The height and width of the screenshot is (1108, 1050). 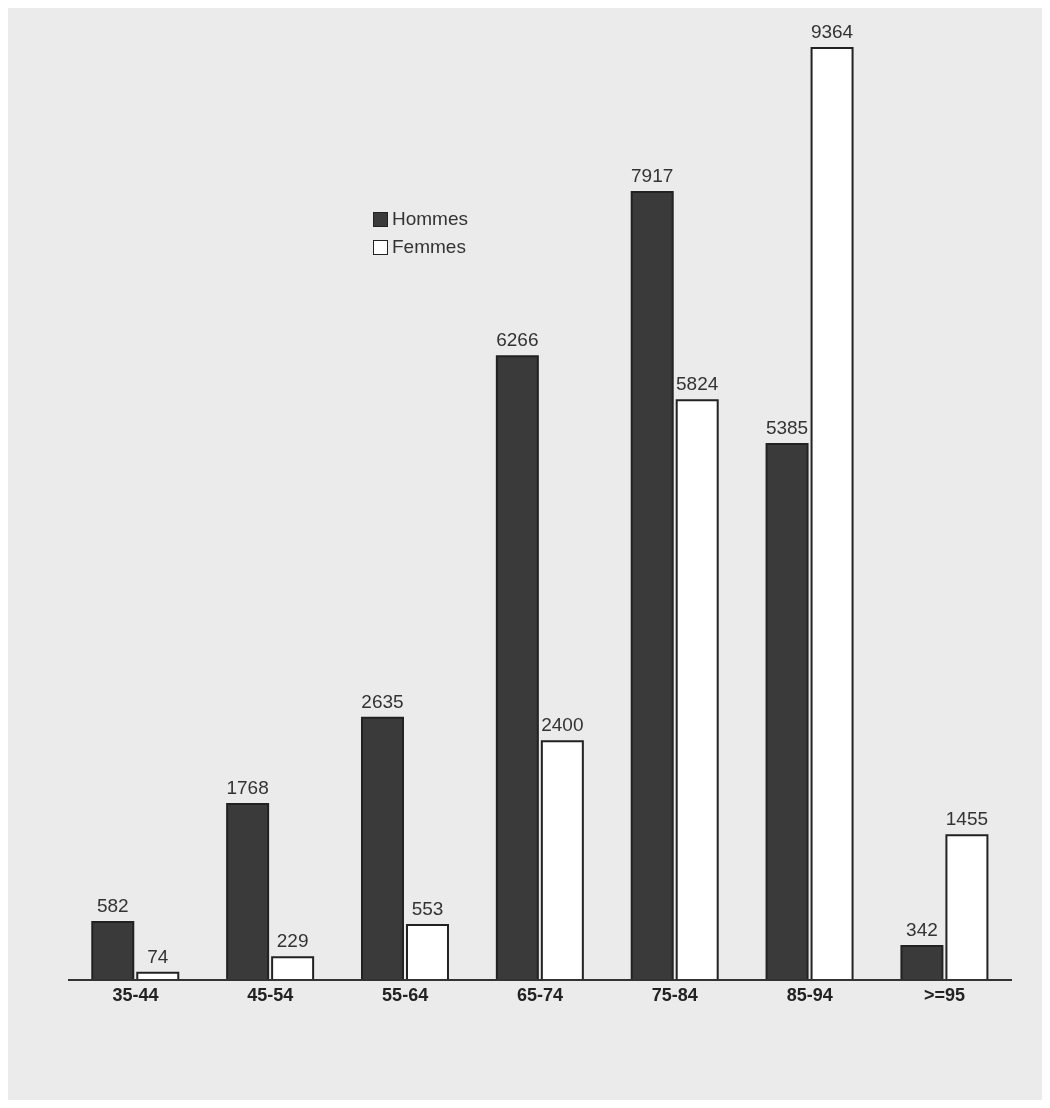 What do you see at coordinates (674, 994) in the screenshot?
I see `x-tick-label: 75-84` at bounding box center [674, 994].